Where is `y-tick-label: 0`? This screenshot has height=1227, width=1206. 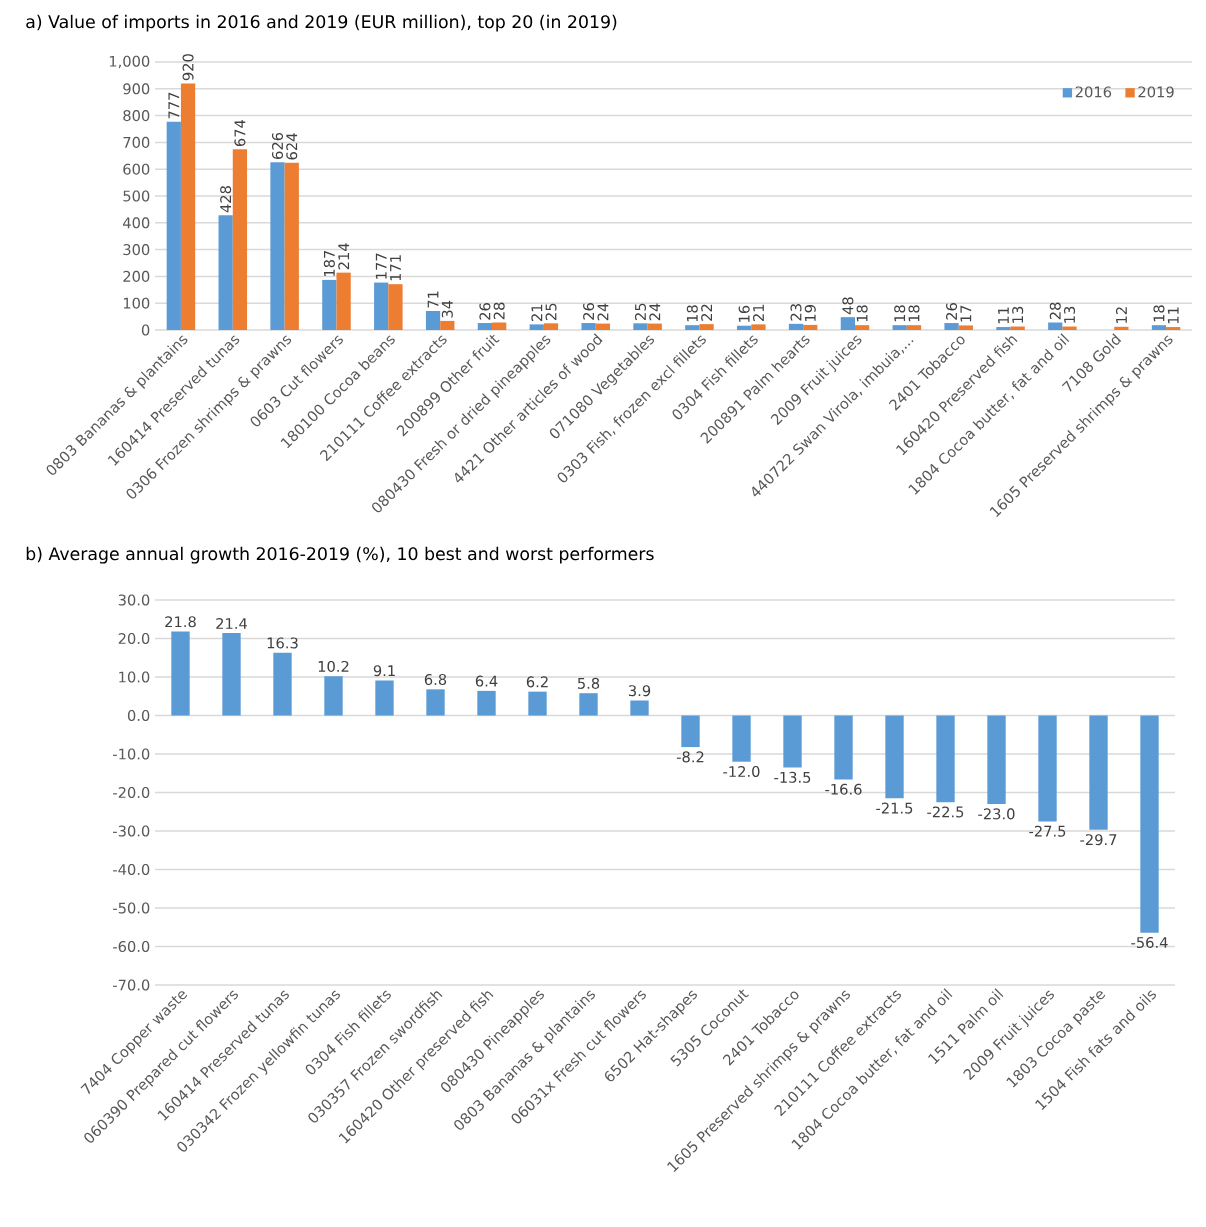 y-tick-label: 0 is located at coordinates (145, 330).